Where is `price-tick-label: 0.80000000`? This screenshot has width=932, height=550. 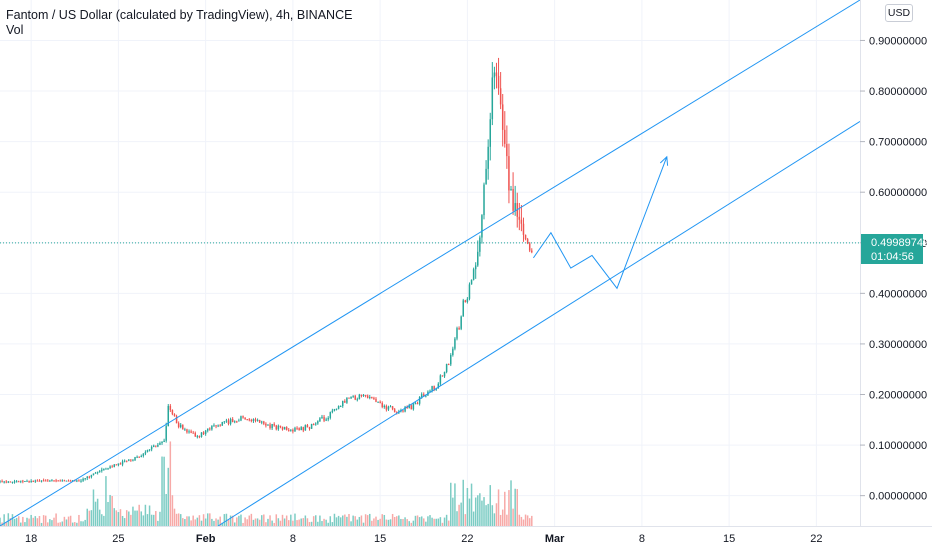
price-tick-label: 0.80000000 is located at coordinates (898, 92).